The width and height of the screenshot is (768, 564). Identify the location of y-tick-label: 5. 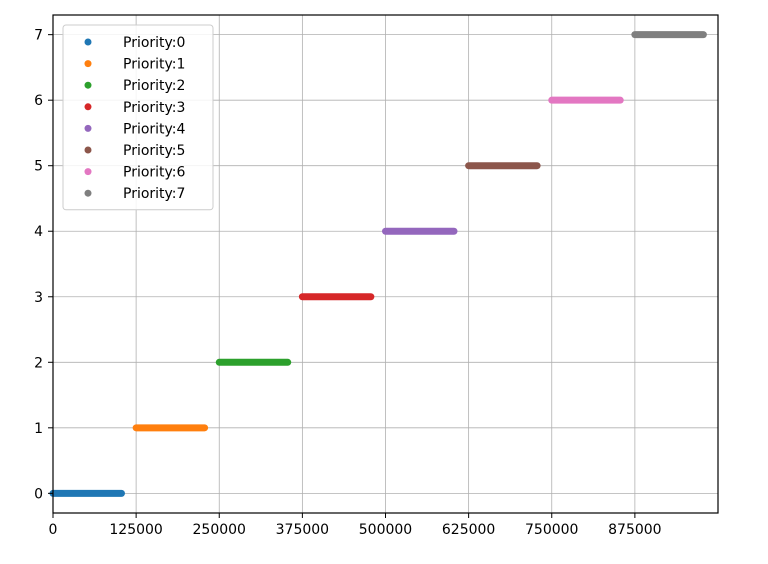
(38, 167).